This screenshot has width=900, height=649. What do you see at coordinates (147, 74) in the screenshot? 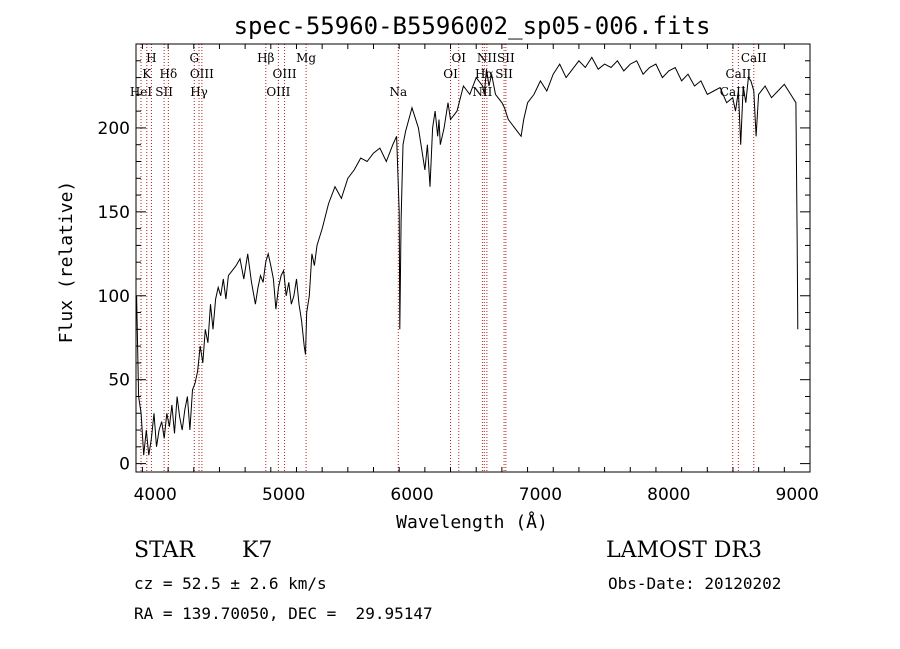
I see `line-marker-label-1: K` at bounding box center [147, 74].